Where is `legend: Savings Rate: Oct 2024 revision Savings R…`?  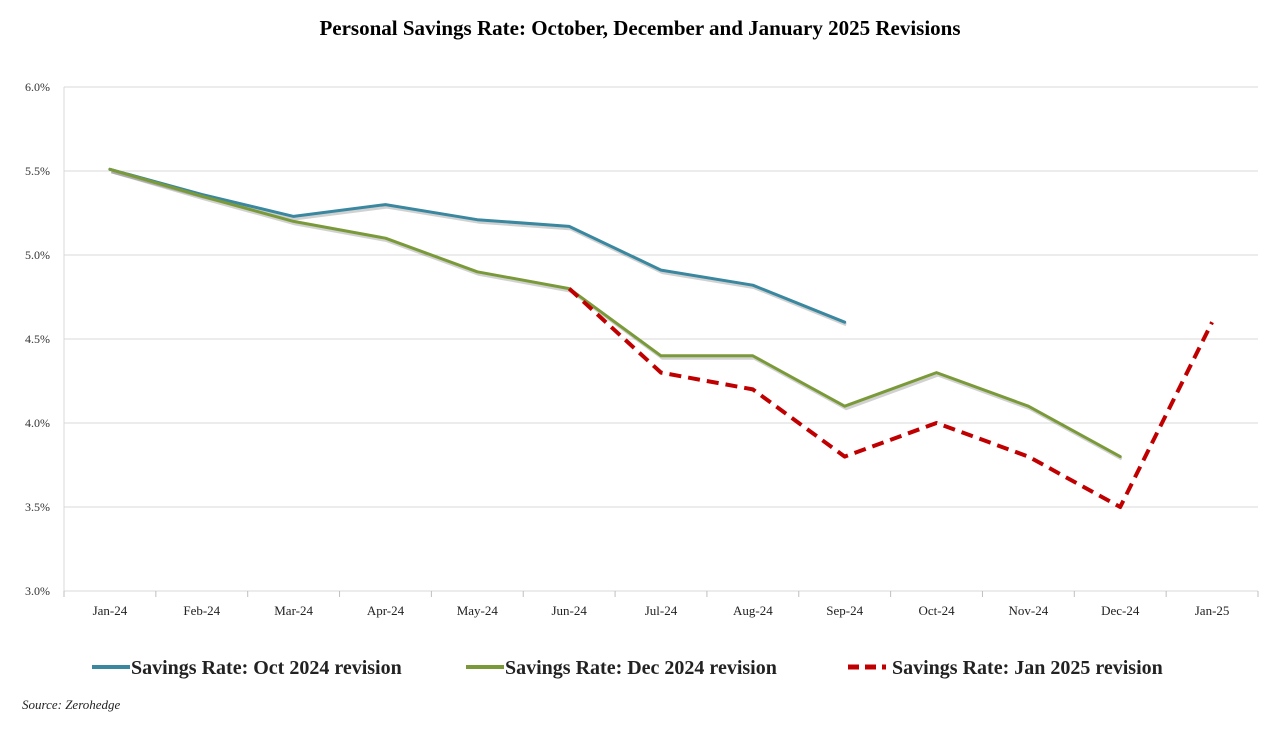 legend: Savings Rate: Oct 2024 revision Savings R… is located at coordinates (627, 668).